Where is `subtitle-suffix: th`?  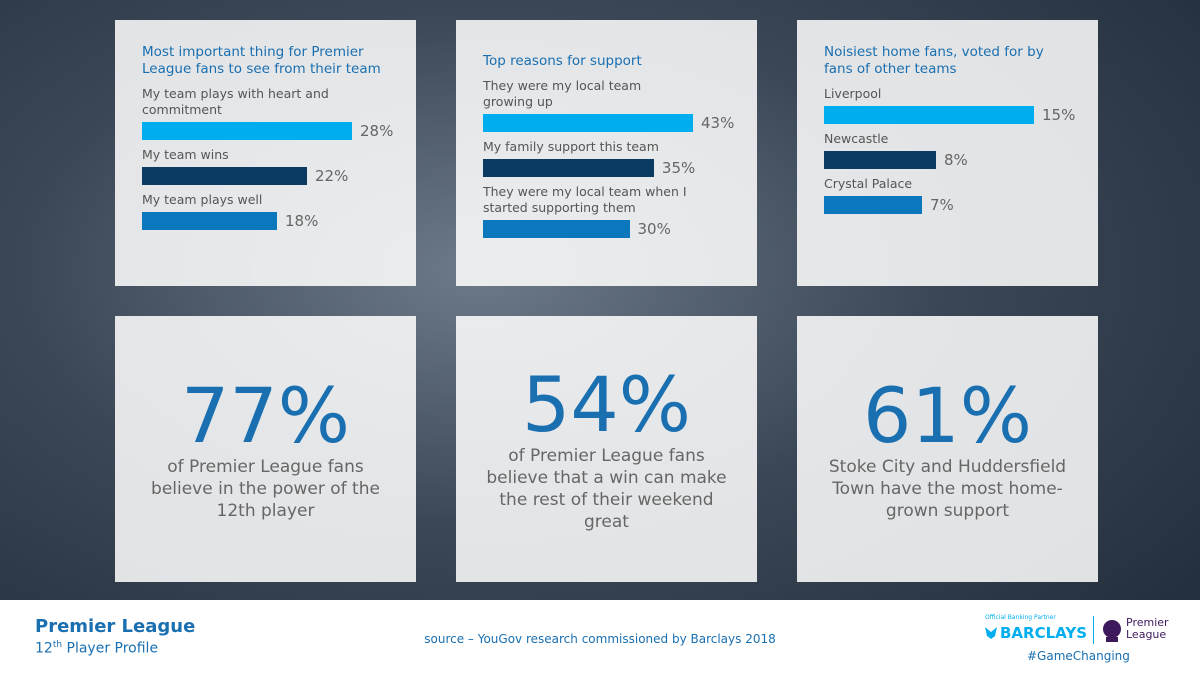 subtitle-suffix: th is located at coordinates (57, 645).